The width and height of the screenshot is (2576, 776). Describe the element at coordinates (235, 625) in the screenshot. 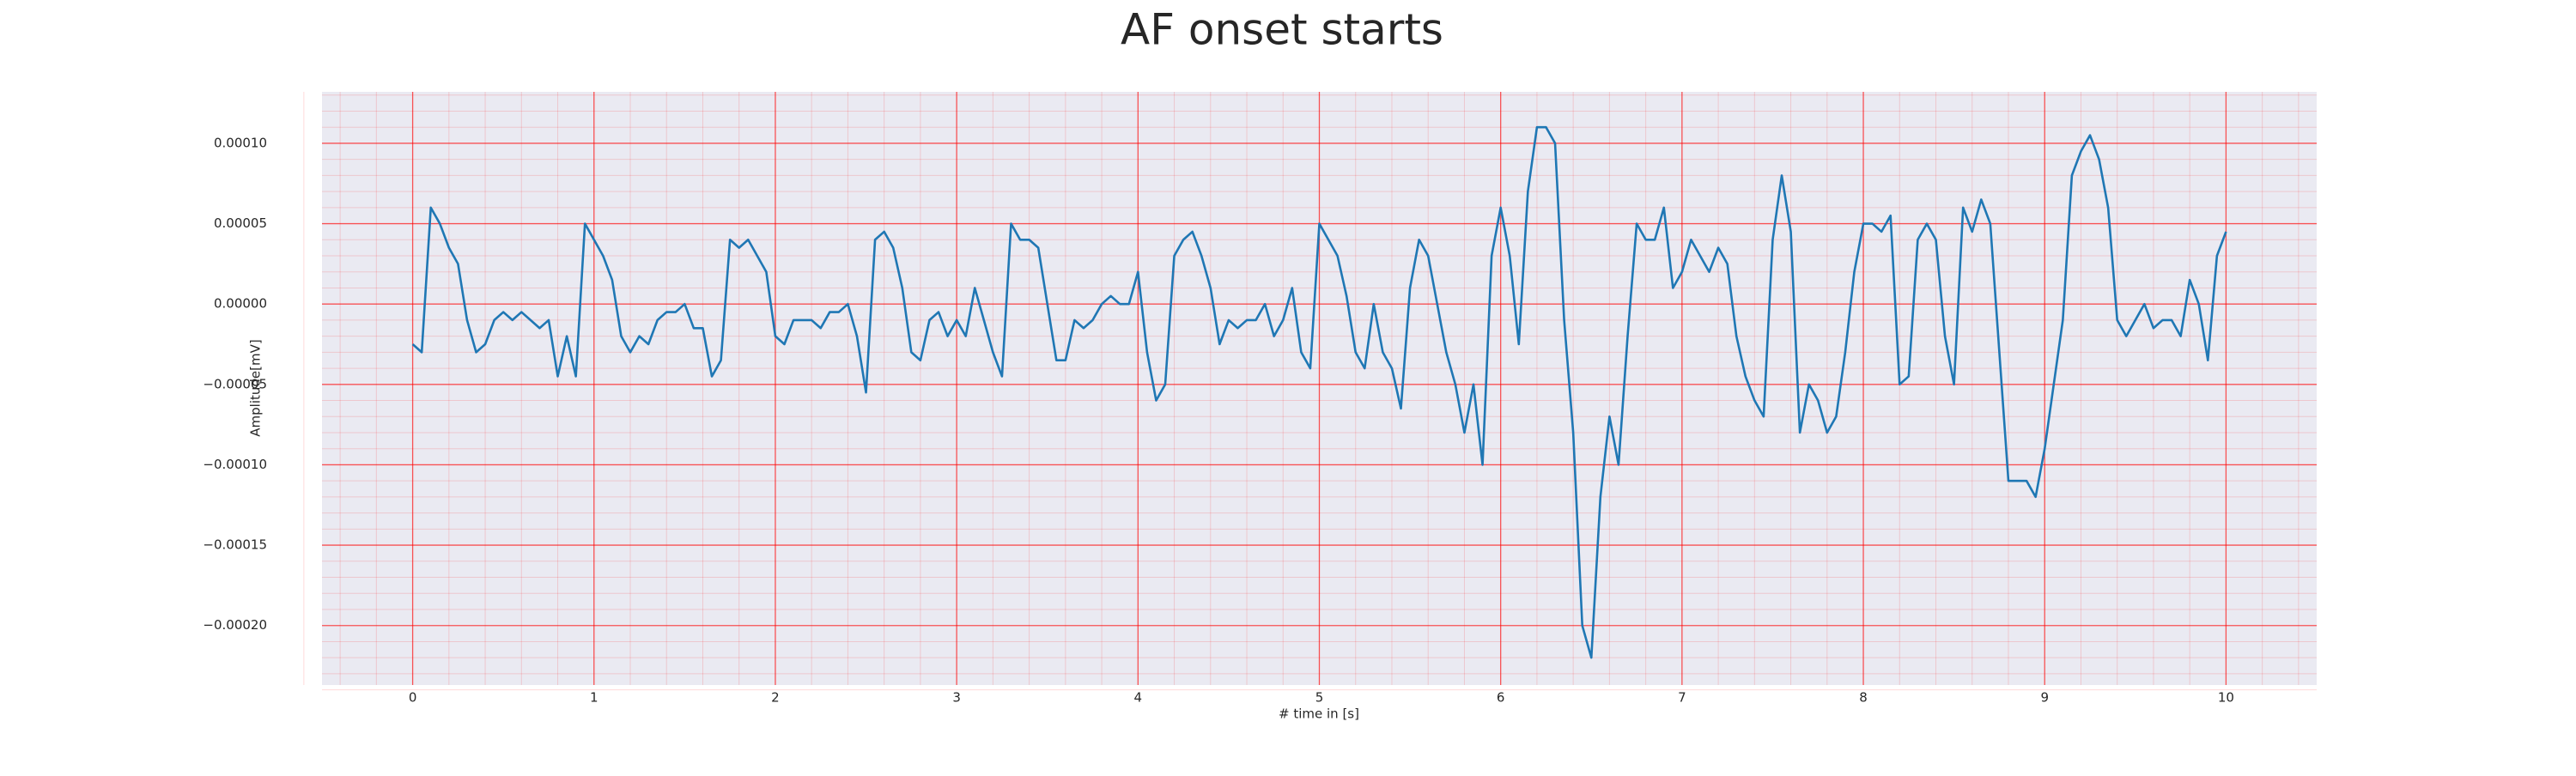

I see `y-tick-label: −0.00020` at that location.